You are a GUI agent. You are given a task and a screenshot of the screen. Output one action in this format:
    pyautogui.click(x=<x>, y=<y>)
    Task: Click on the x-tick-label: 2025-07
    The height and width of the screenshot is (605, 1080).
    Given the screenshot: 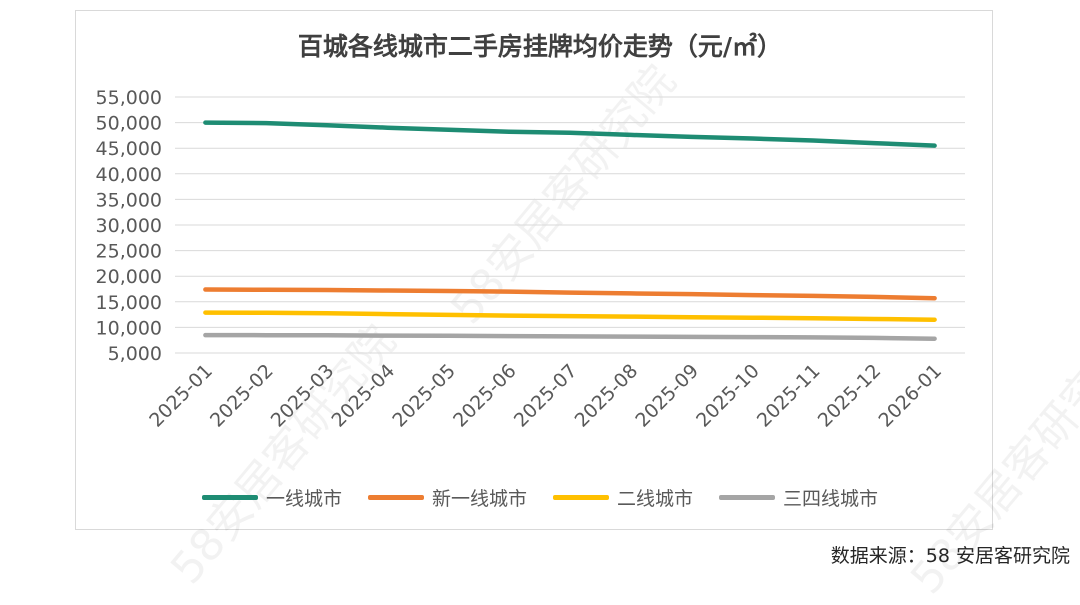 What is the action you would take?
    pyautogui.click(x=546, y=396)
    